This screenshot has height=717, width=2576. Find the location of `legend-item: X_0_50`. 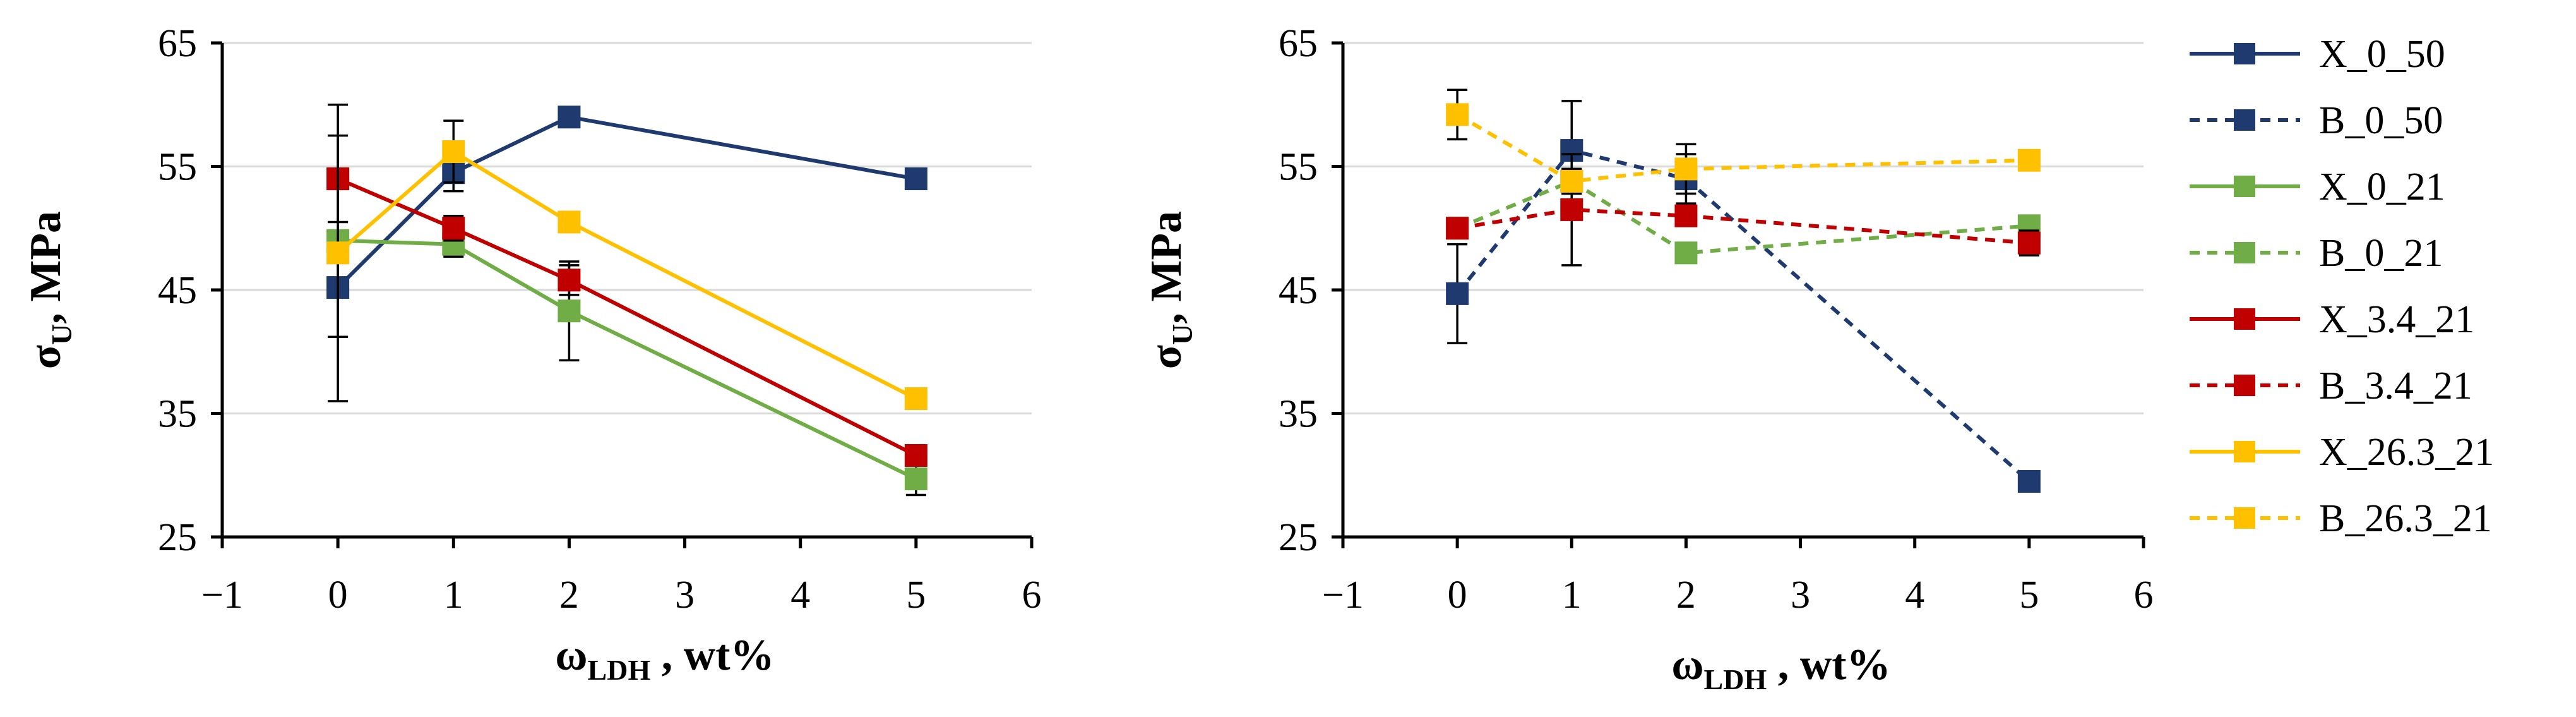

legend-item: X_0_50 is located at coordinates (2317, 54).